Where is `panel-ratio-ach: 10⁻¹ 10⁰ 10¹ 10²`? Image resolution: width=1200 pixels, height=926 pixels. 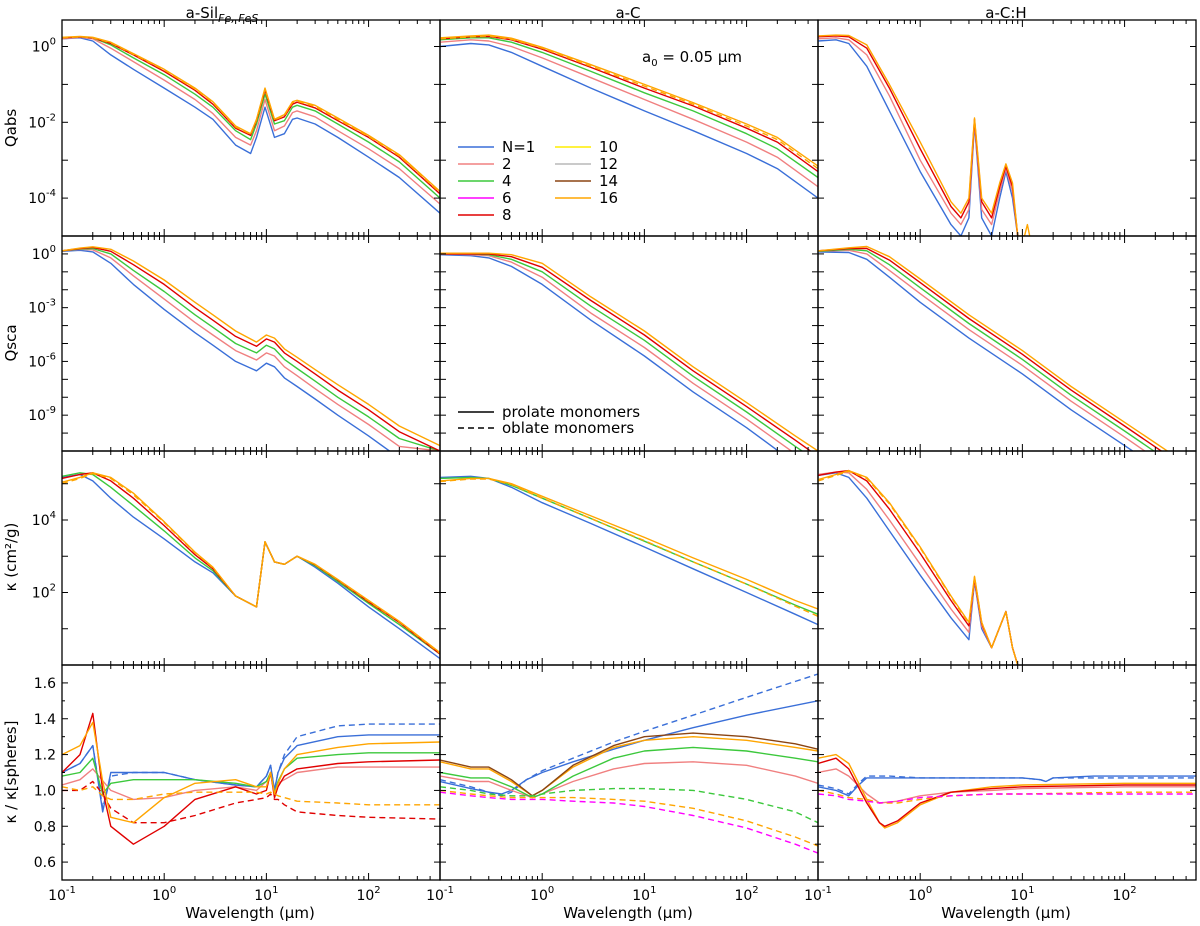 panel-ratio-ach: 10⁻¹ 10⁰ 10¹ 10² is located at coordinates (1000, 784).